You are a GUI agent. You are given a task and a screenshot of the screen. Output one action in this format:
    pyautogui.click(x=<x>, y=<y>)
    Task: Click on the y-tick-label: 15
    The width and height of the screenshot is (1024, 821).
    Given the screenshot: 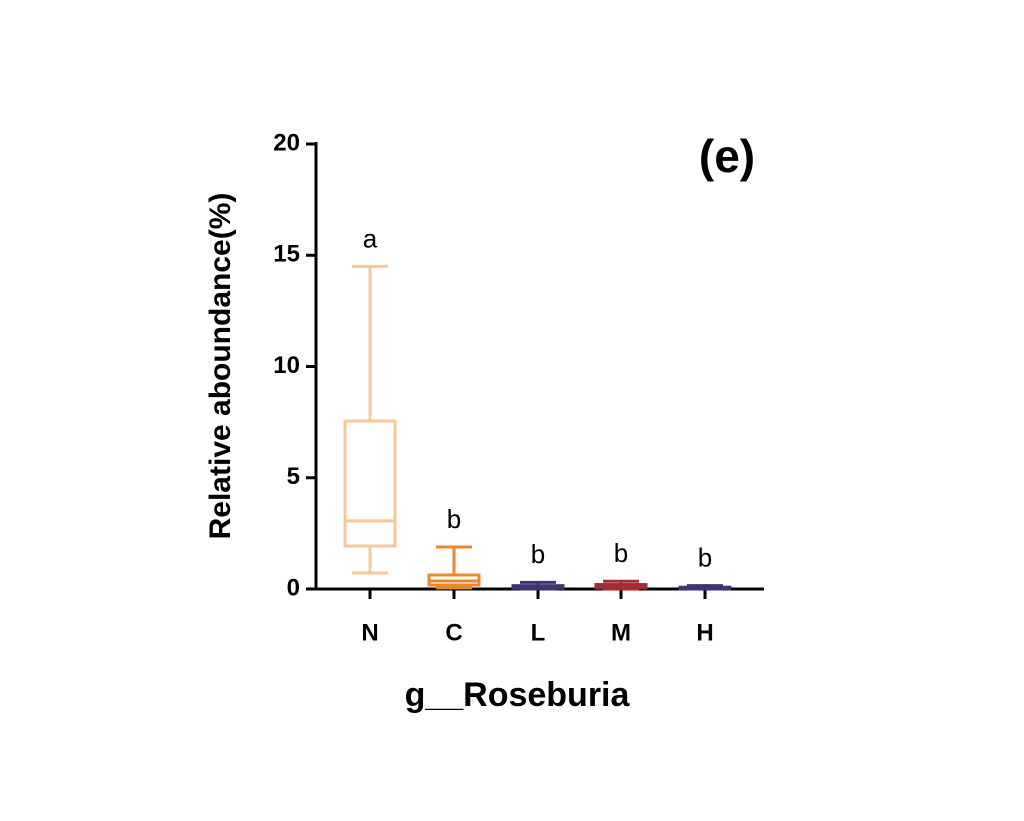 What is the action you would take?
    pyautogui.click(x=286, y=254)
    